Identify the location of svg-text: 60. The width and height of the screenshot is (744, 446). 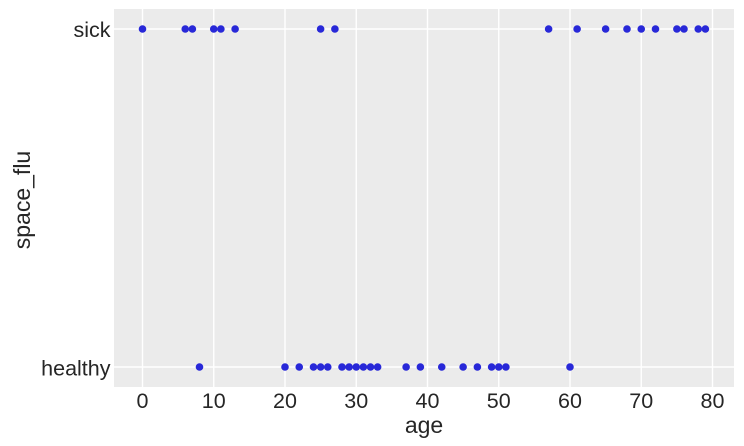
(570, 401).